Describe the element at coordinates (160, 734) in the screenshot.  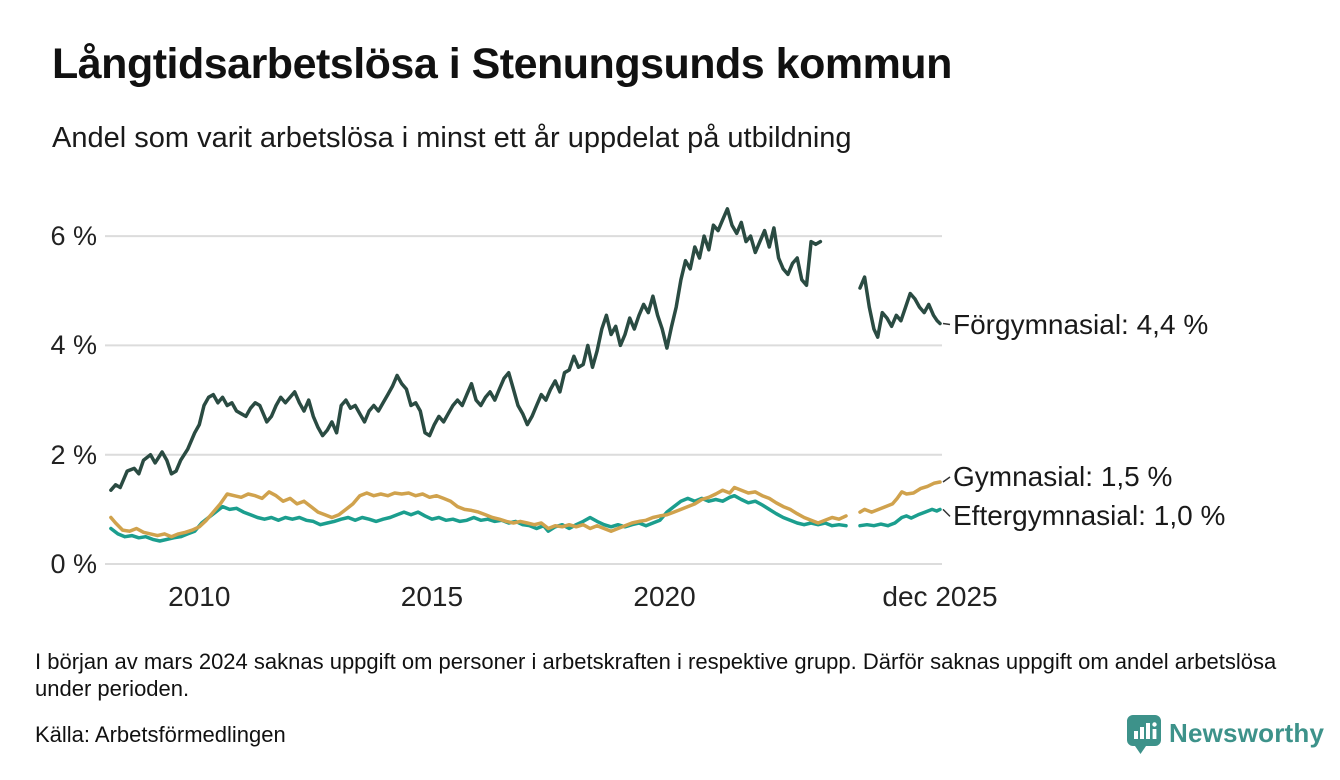
I see `source-attribution: Källa: Arbetsförmedlingen` at that location.